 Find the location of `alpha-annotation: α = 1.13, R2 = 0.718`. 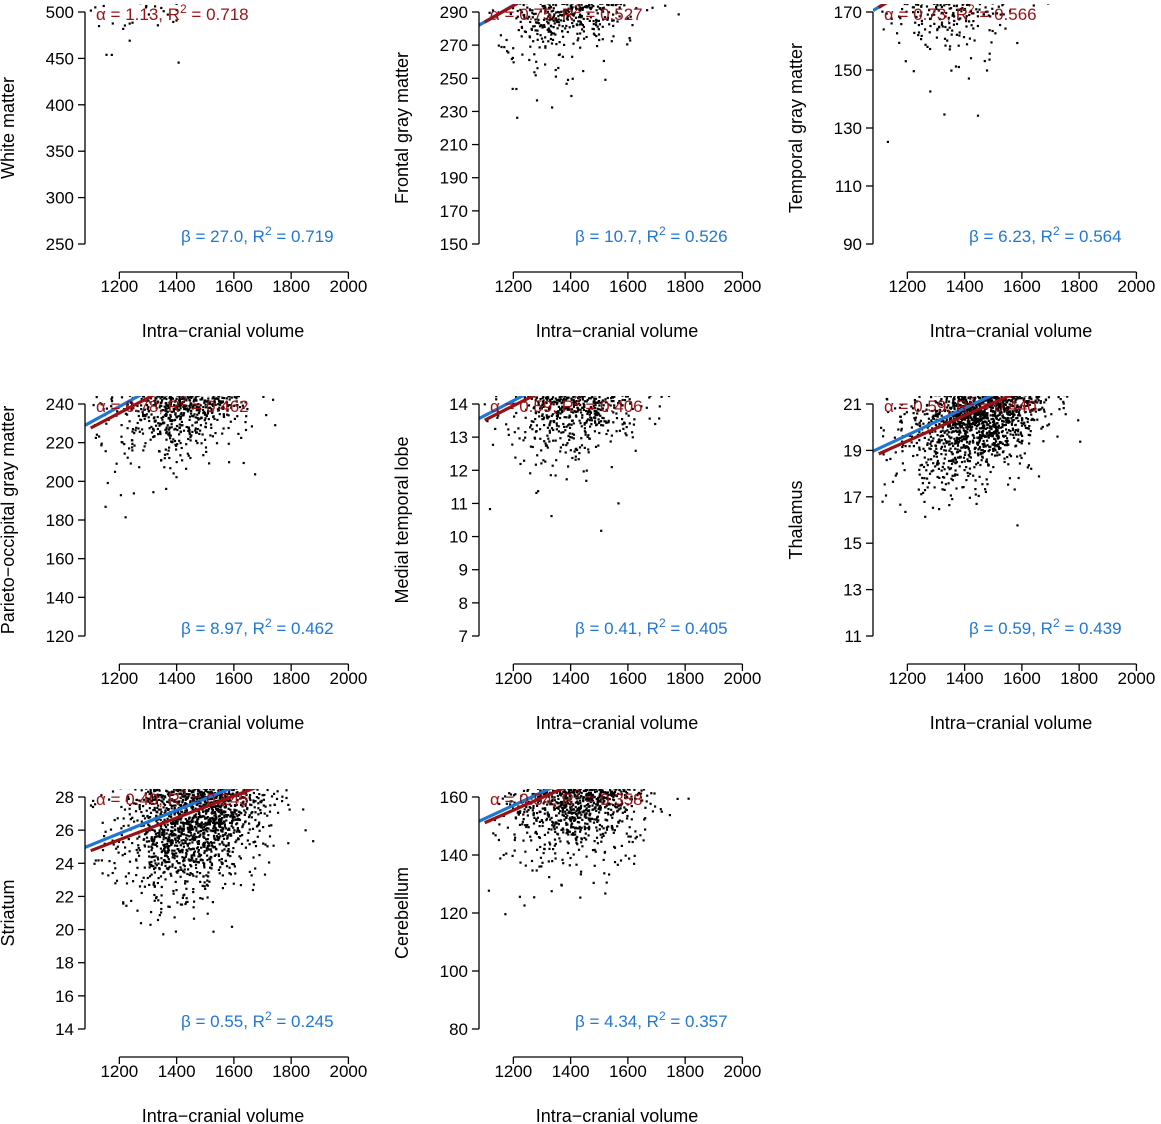

alpha-annotation: α = 1.13, R2 = 0.718 is located at coordinates (172, 13).